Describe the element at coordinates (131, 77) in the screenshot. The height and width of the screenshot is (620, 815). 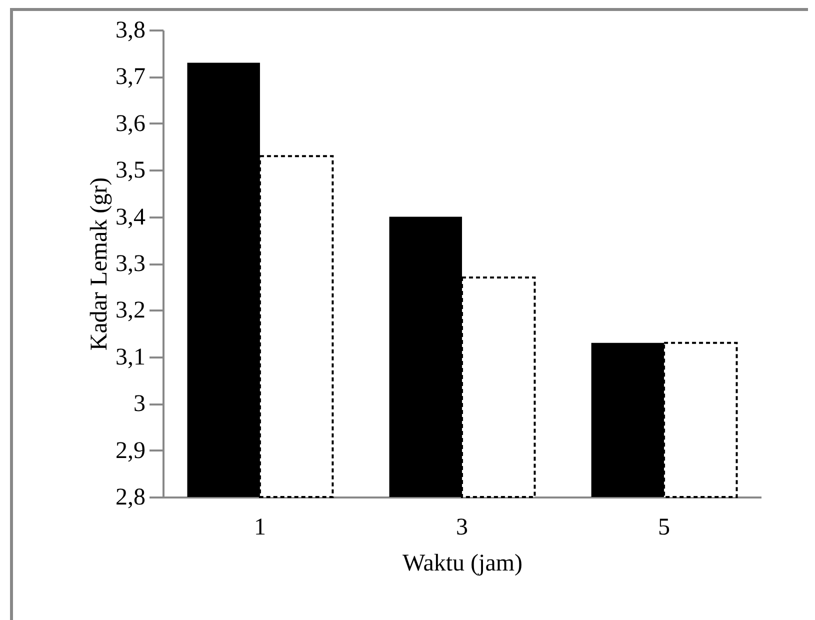
I see `y-tick-label: 3,7` at that location.